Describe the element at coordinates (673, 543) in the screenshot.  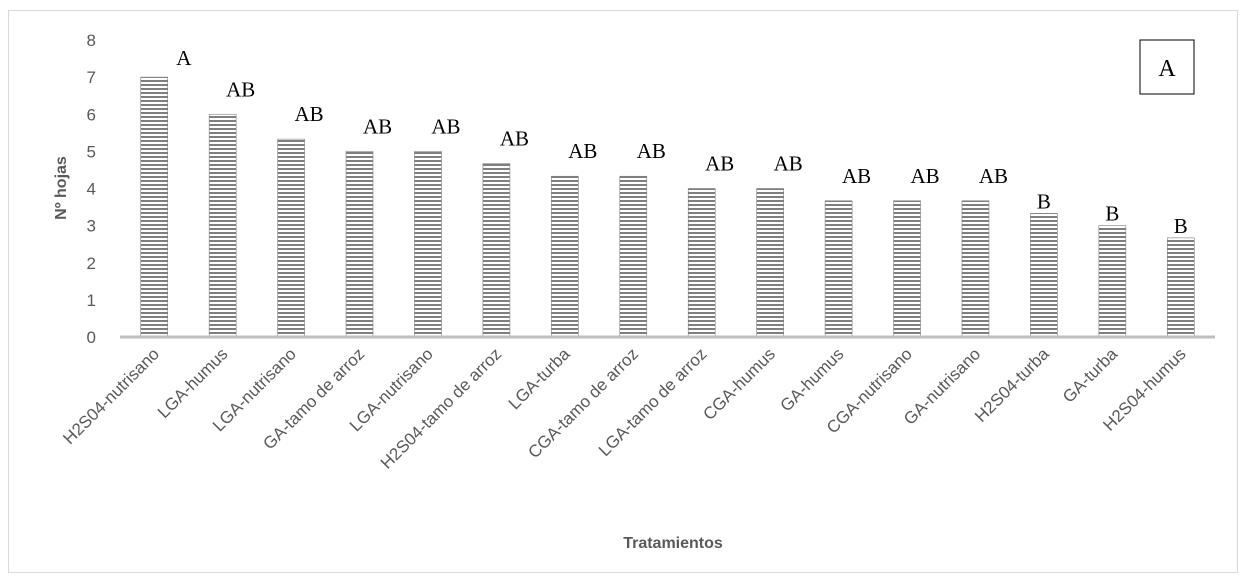
I see `x-axis-title: Tratamientos` at that location.